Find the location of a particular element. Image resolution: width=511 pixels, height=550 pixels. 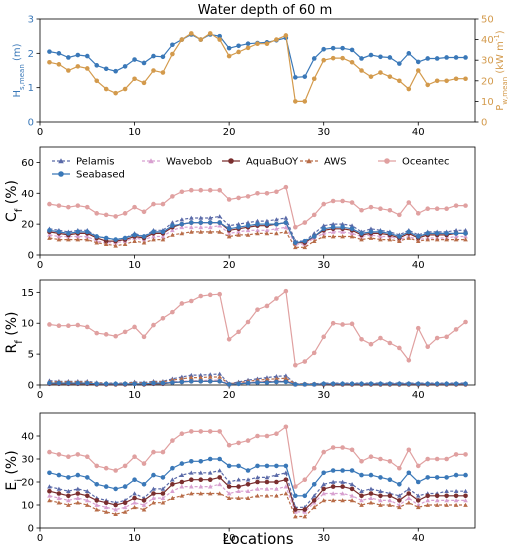

legend-label: Pelamis is located at coordinates (95, 162).